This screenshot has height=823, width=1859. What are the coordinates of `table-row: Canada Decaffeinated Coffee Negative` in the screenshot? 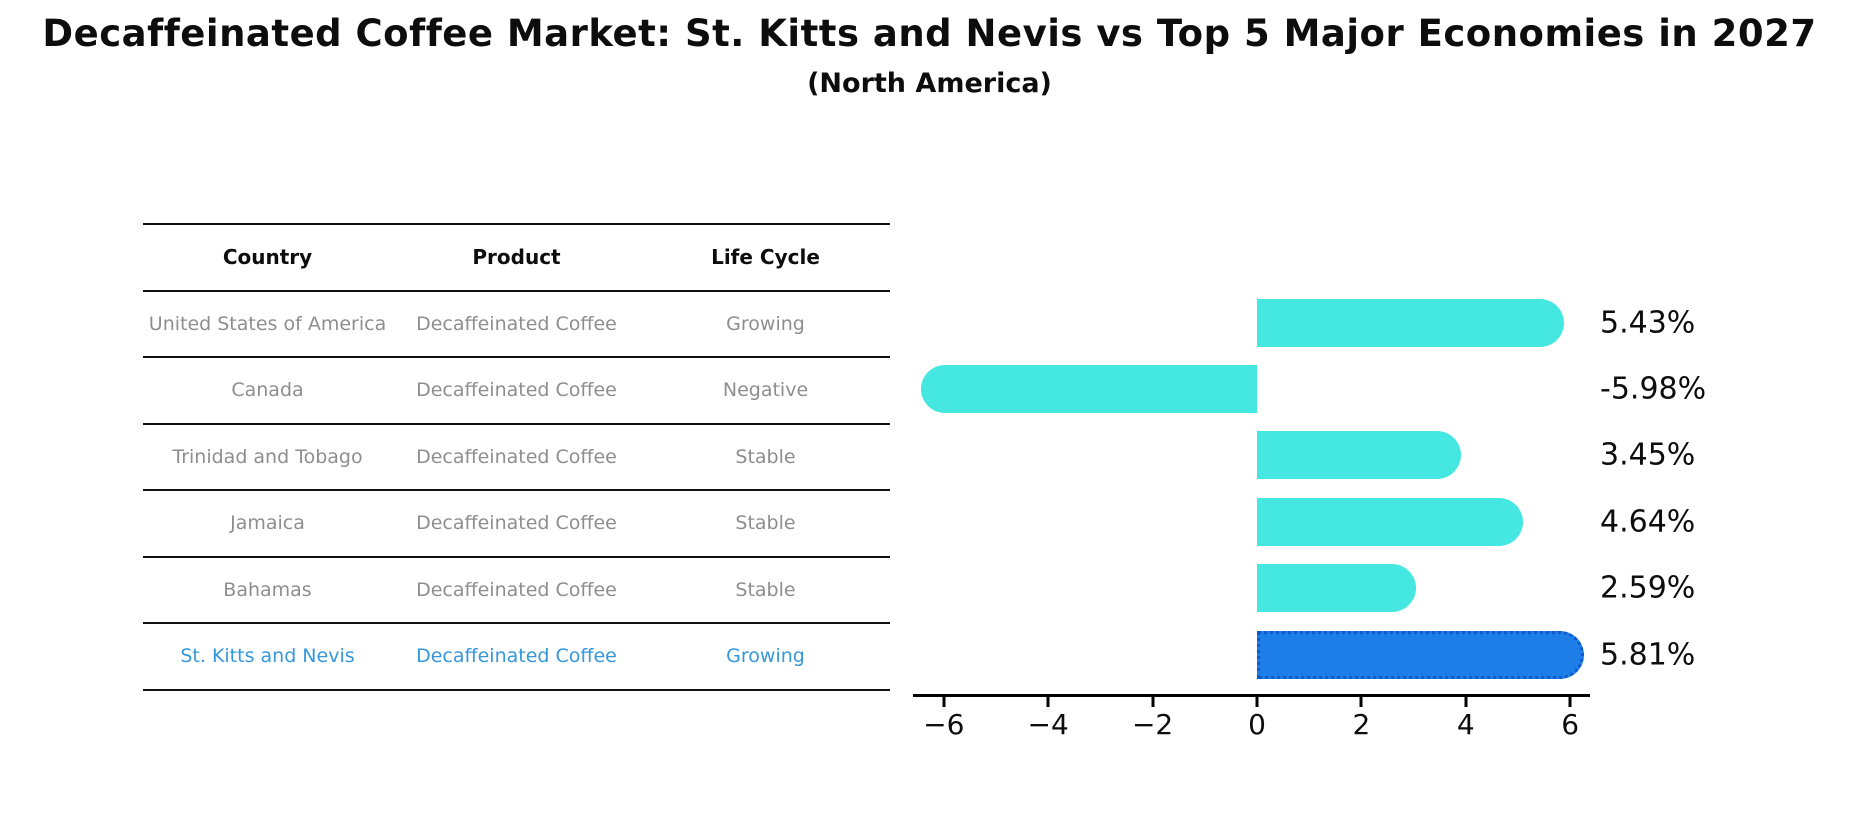 It's located at (516, 389).